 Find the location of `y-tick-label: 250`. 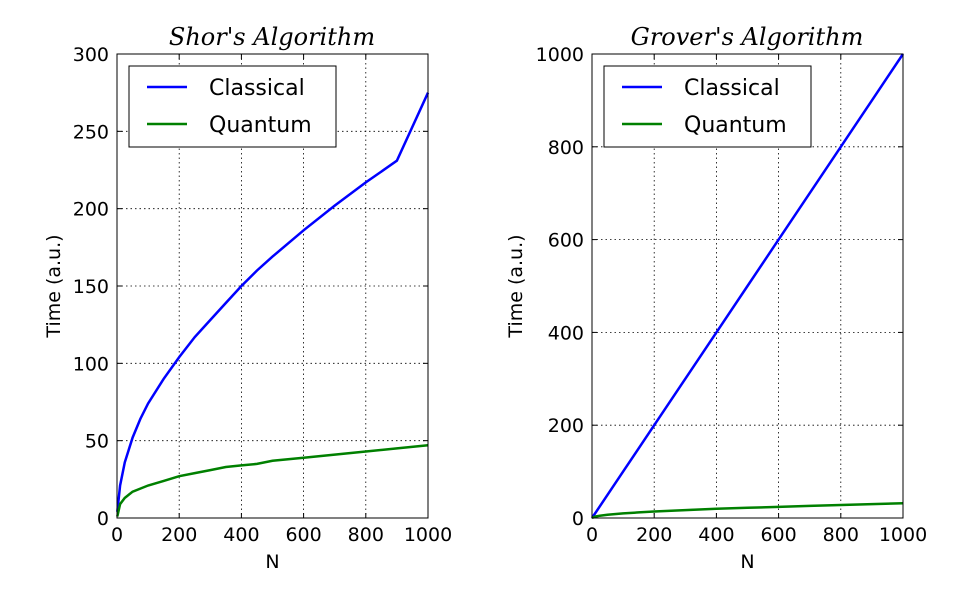

y-tick-label: 250 is located at coordinates (91, 132).